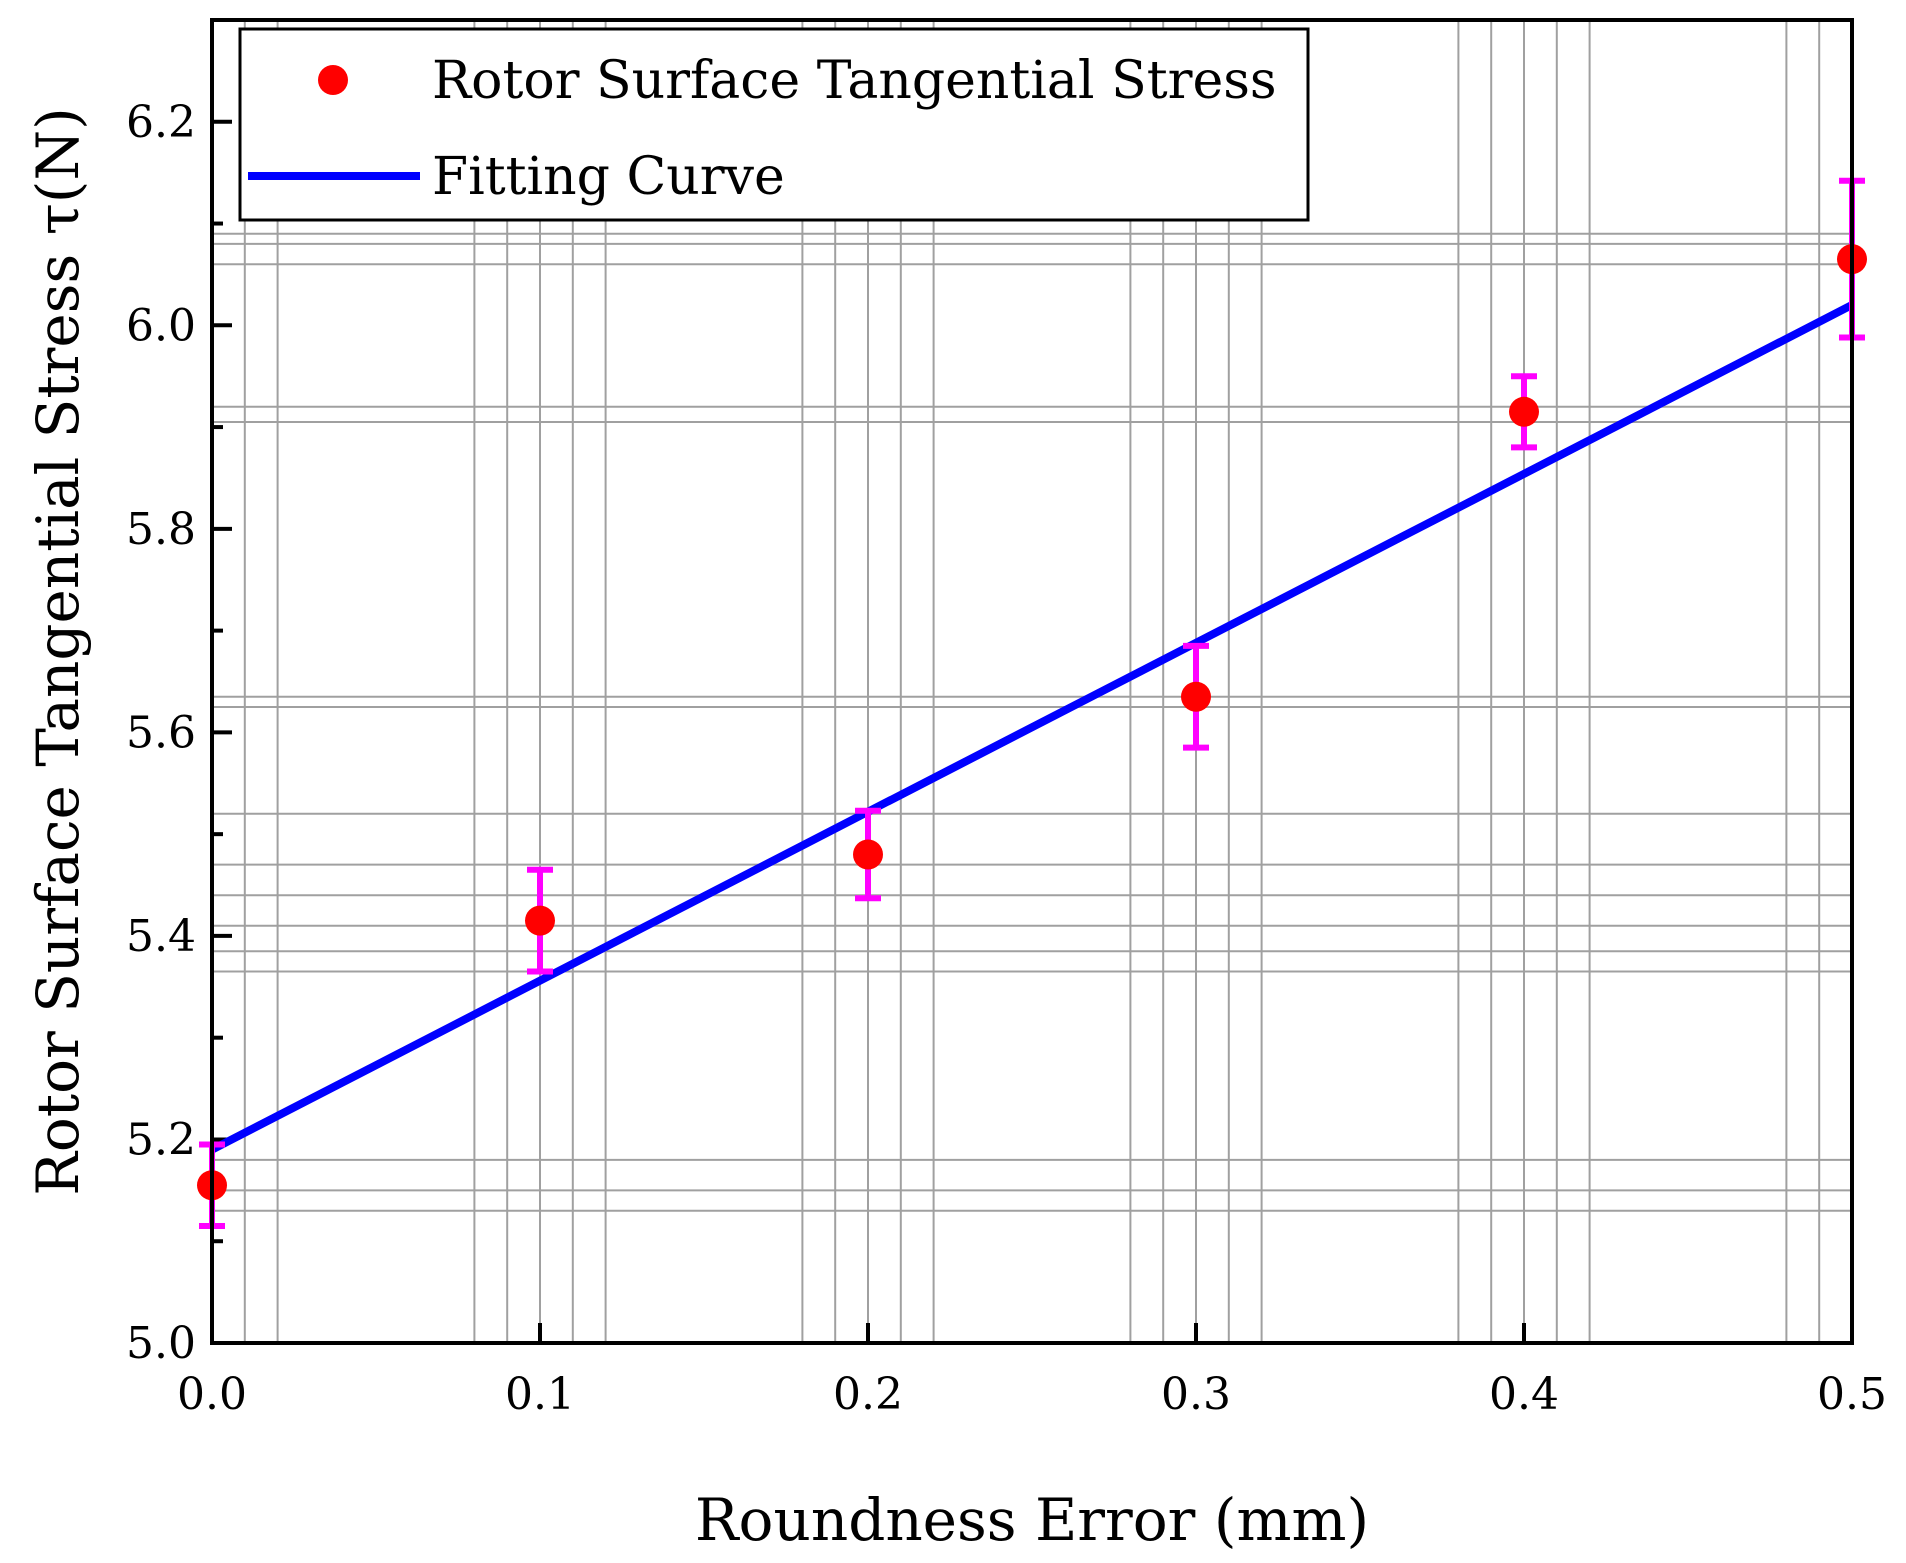 This screenshot has width=1906, height=1563. What do you see at coordinates (161, 122) in the screenshot?
I see `y-tick-label: 6.2` at bounding box center [161, 122].